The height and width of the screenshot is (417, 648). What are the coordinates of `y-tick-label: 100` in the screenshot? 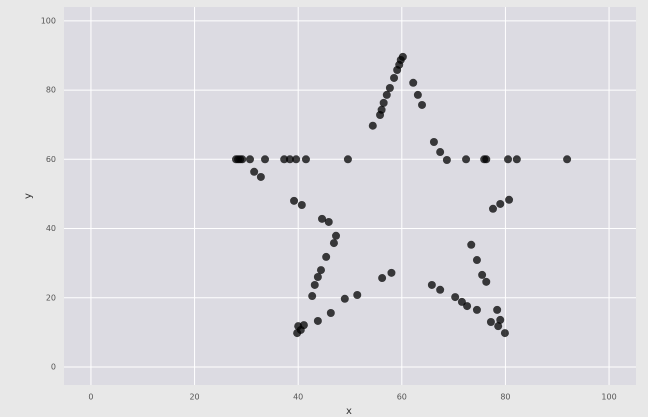 It's located at (48, 20).